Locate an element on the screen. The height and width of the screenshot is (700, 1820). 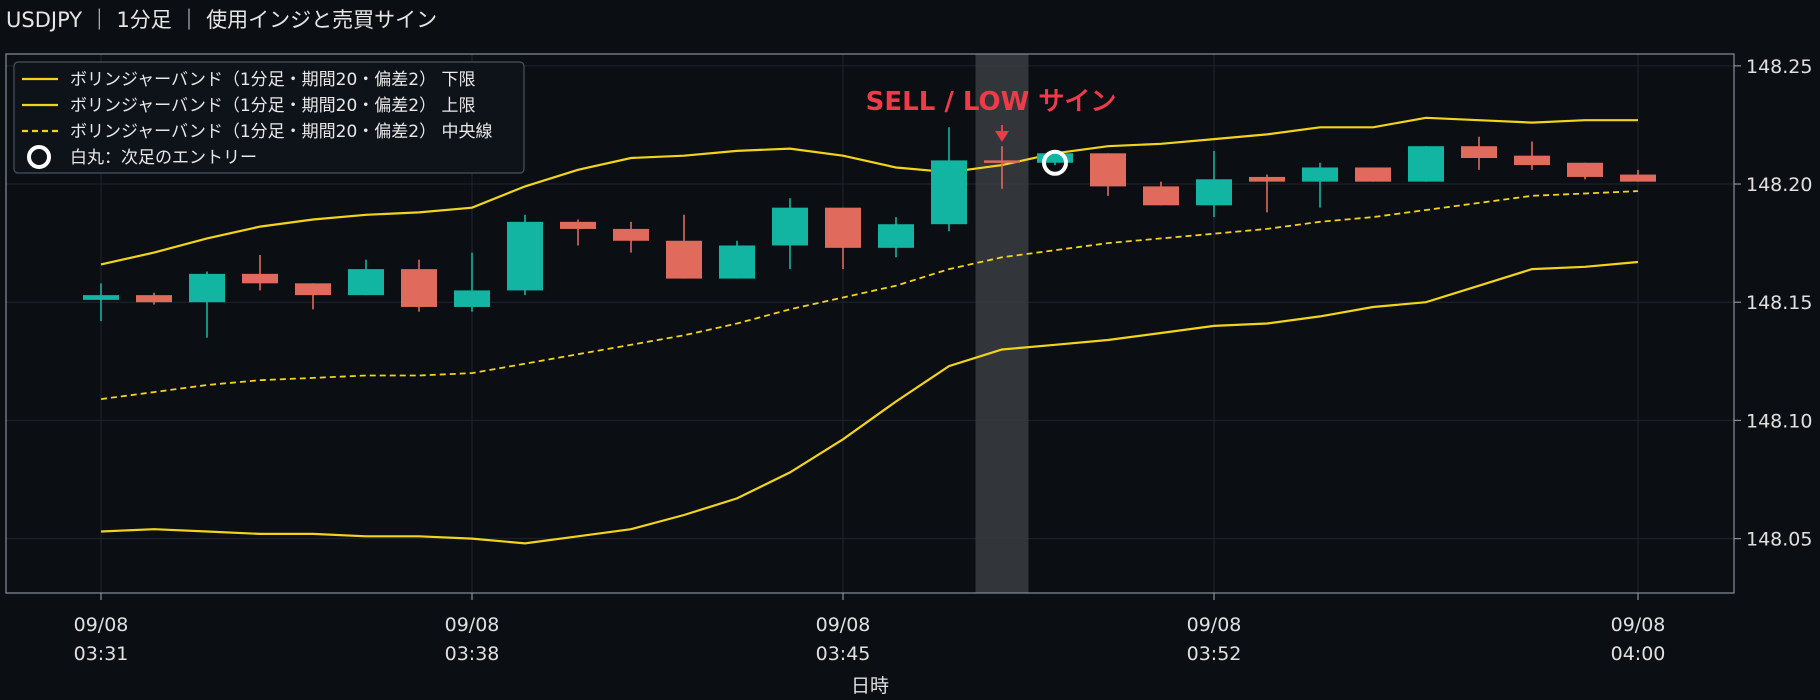
y-tick-label: 148.25 is located at coordinates (1779, 67).